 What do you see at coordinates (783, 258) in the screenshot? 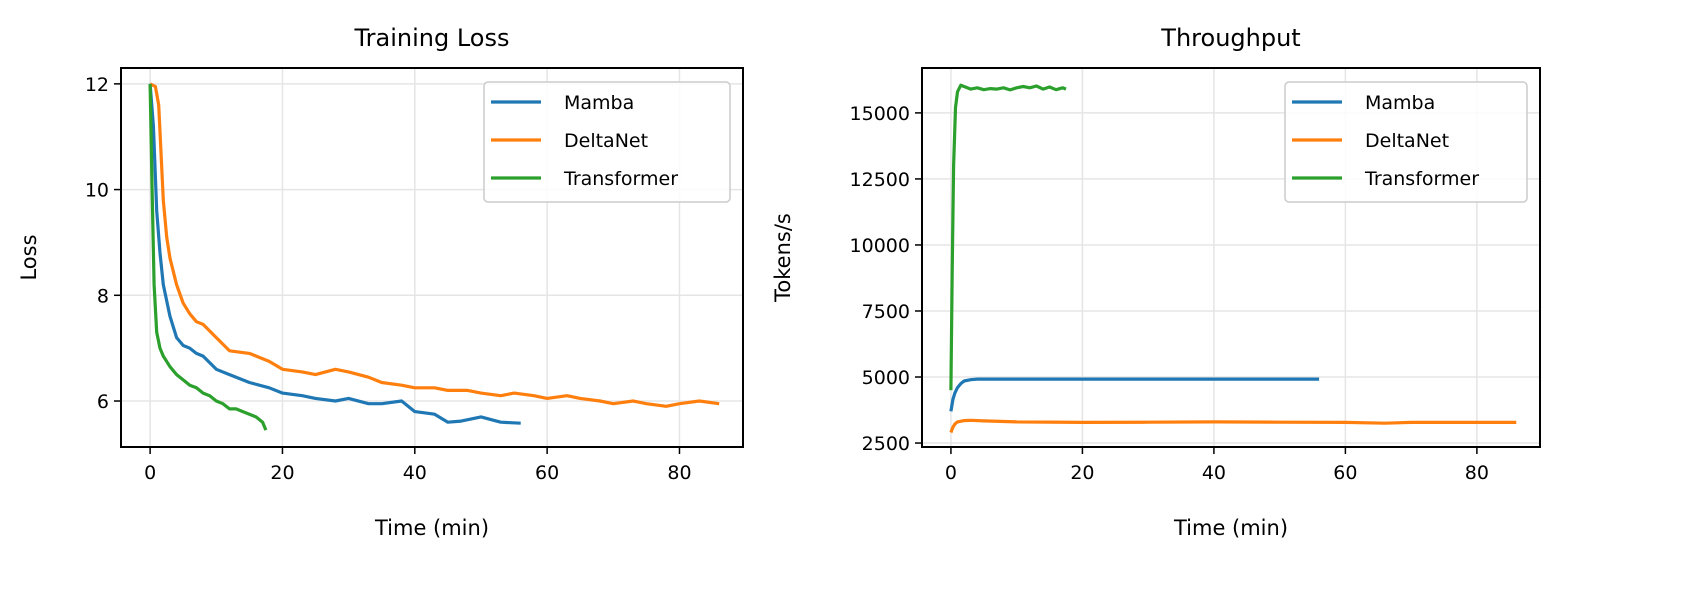
I see `y-axis-label: Tokens/s` at bounding box center [783, 258].